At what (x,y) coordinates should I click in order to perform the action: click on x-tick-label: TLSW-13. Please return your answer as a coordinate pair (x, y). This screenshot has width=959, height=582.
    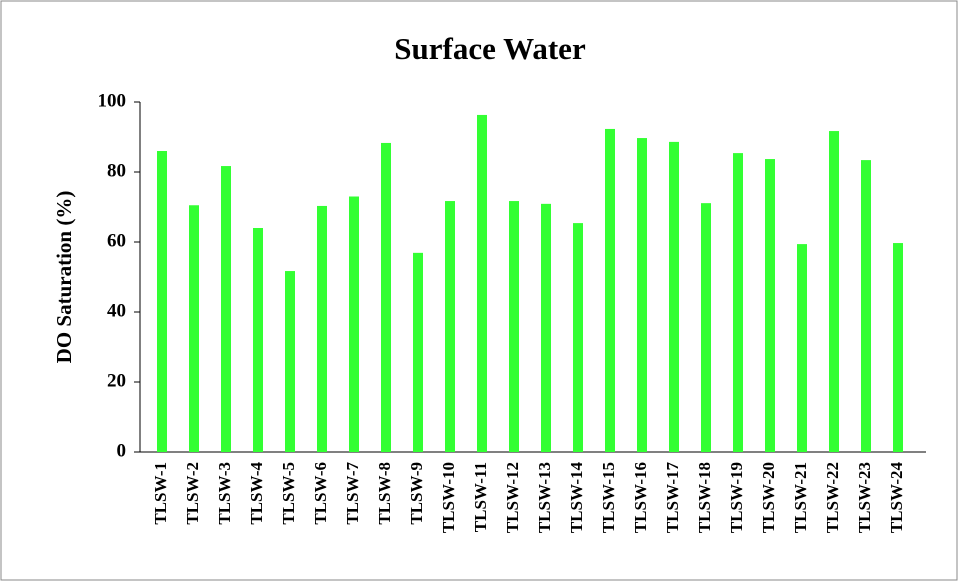
    Looking at the image, I should click on (544, 497).